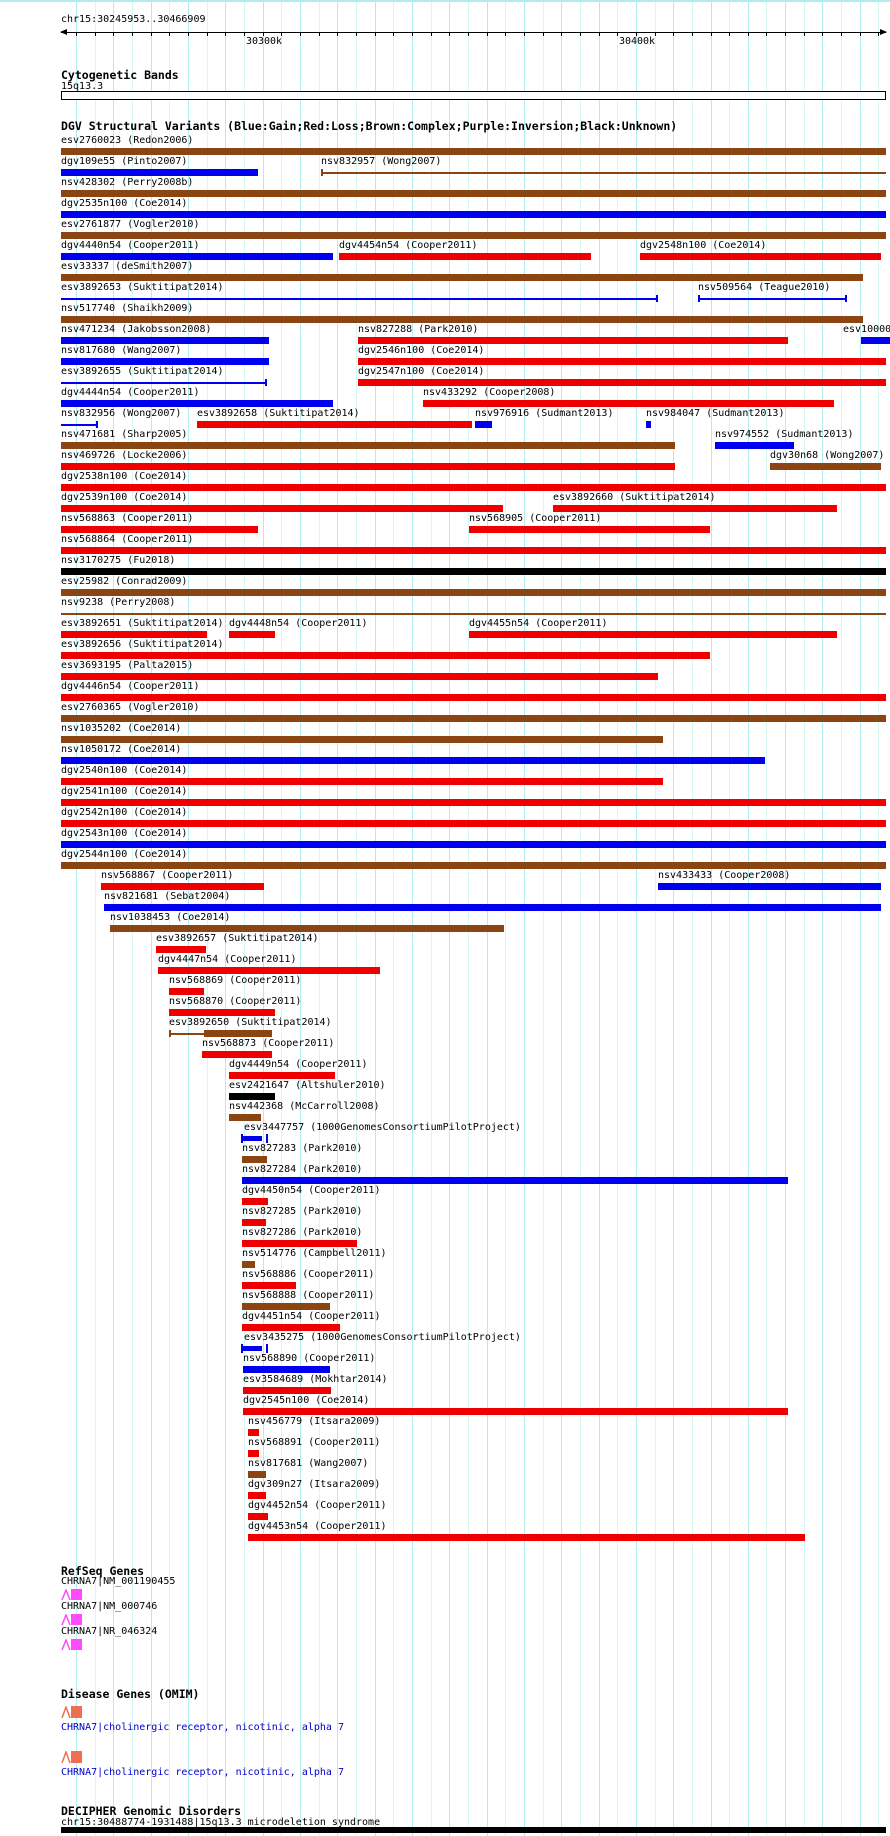  I want to click on cytoband-rect, so click(473, 95).